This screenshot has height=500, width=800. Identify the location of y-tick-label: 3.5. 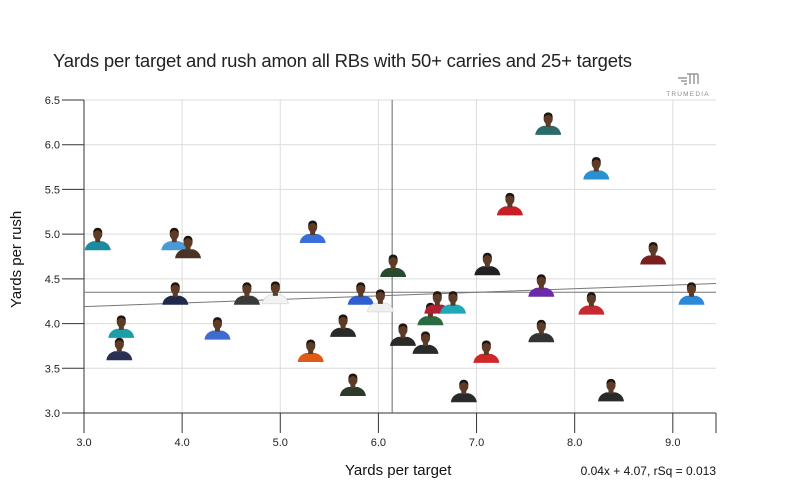
(52, 369).